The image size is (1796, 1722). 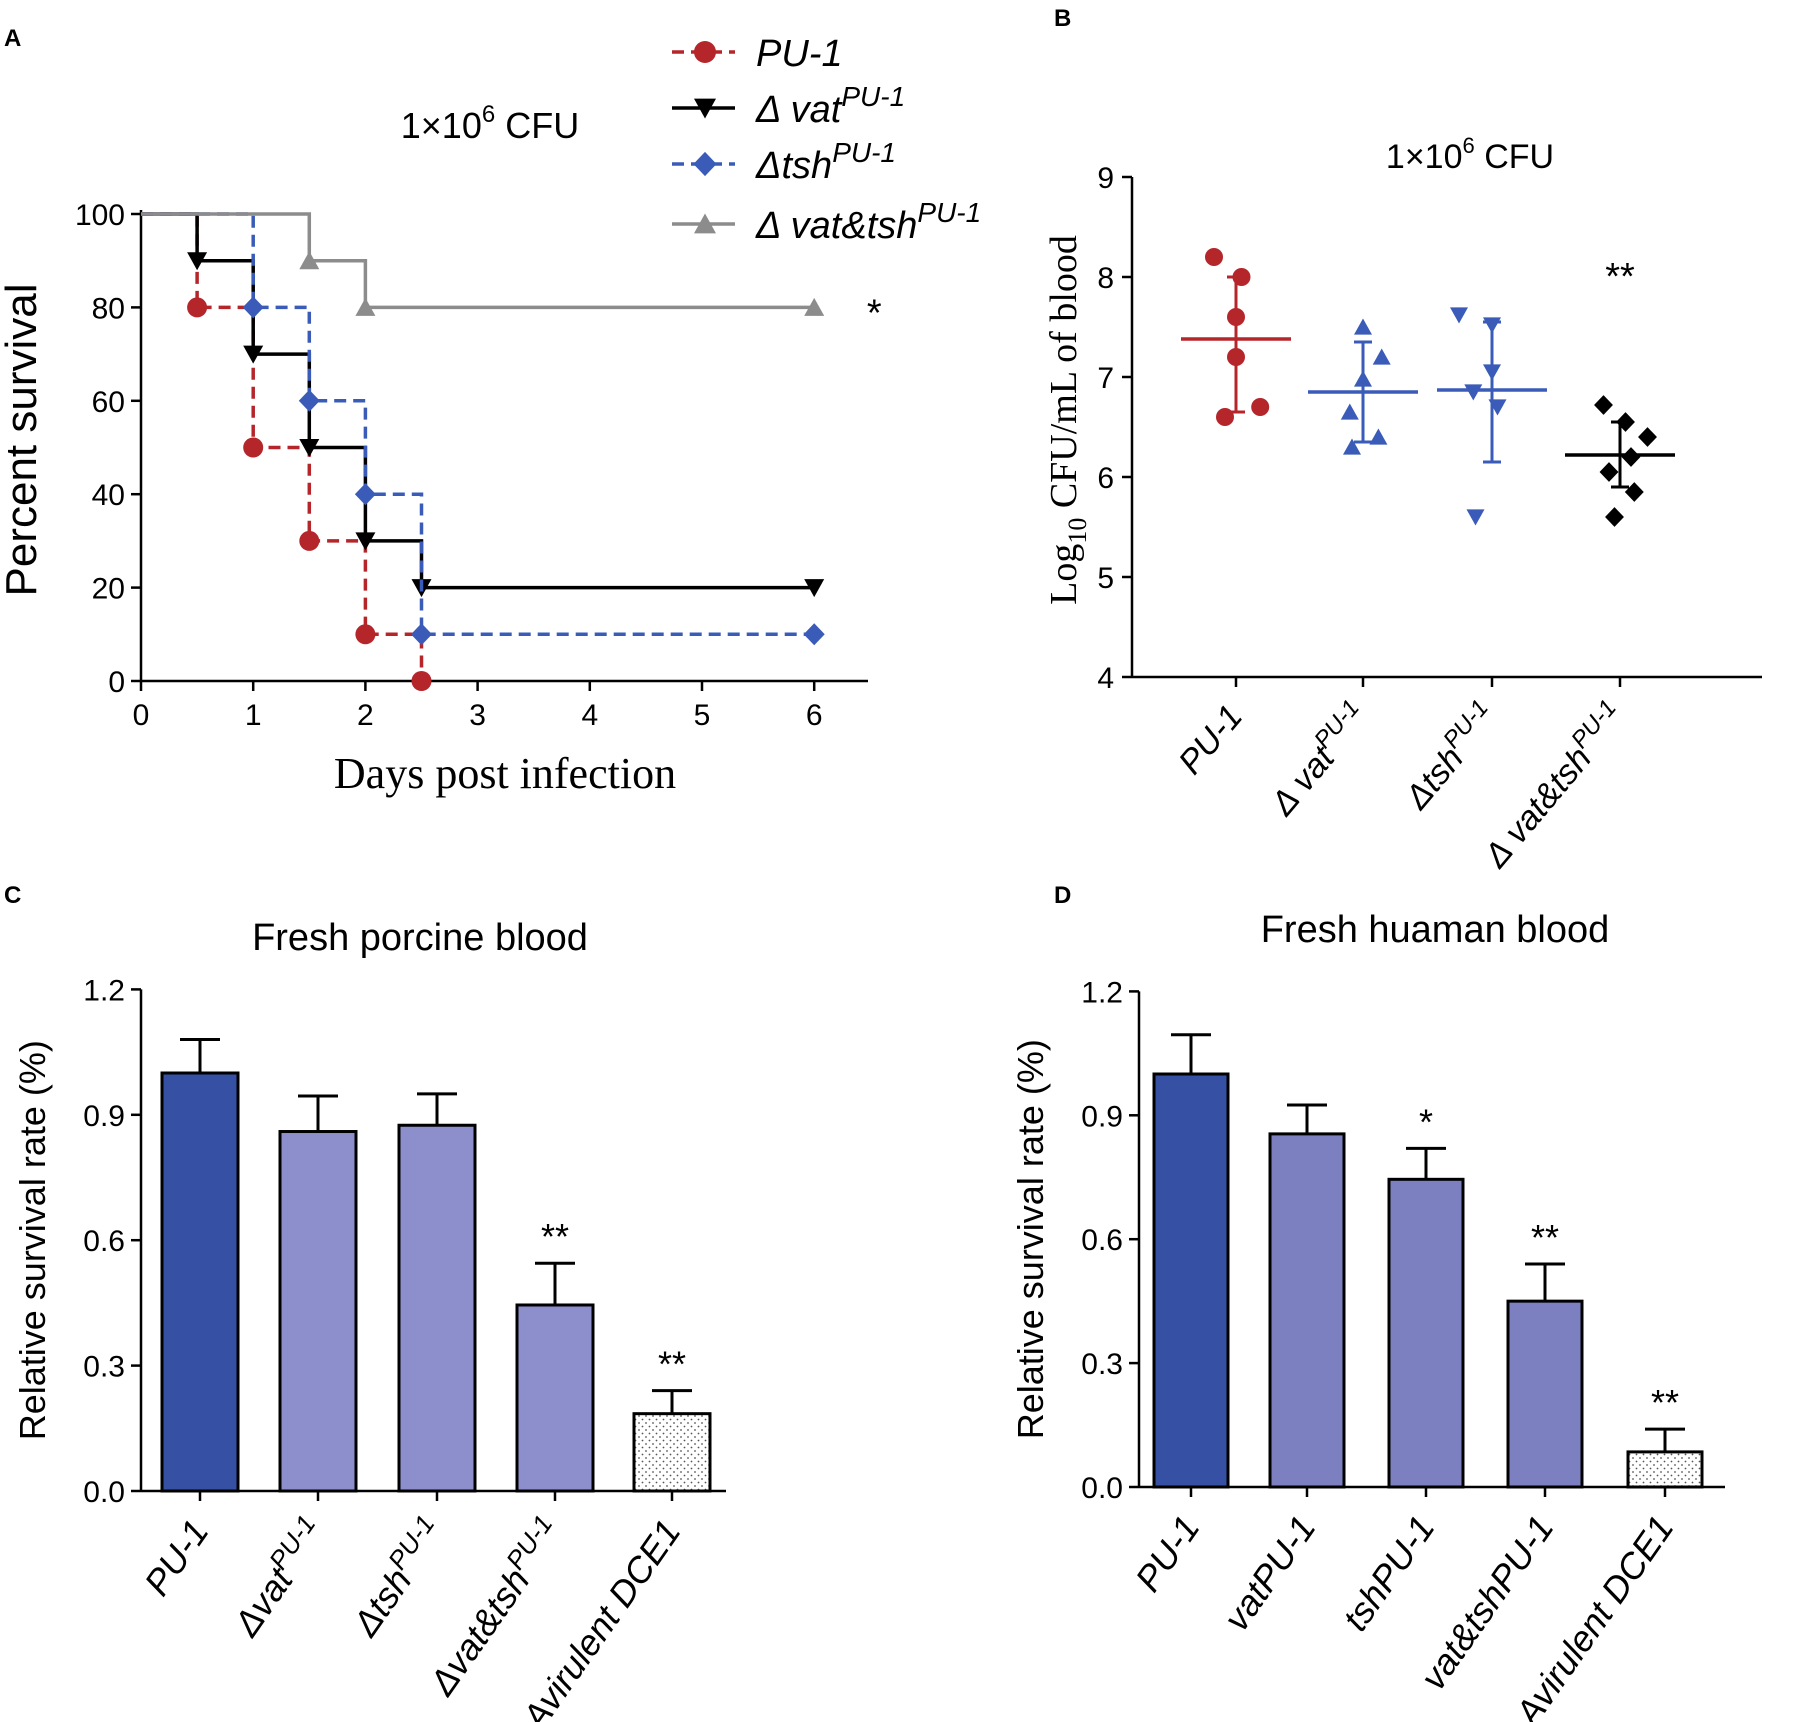 I want to click on x-tick-label: 4, so click(x=589, y=715).